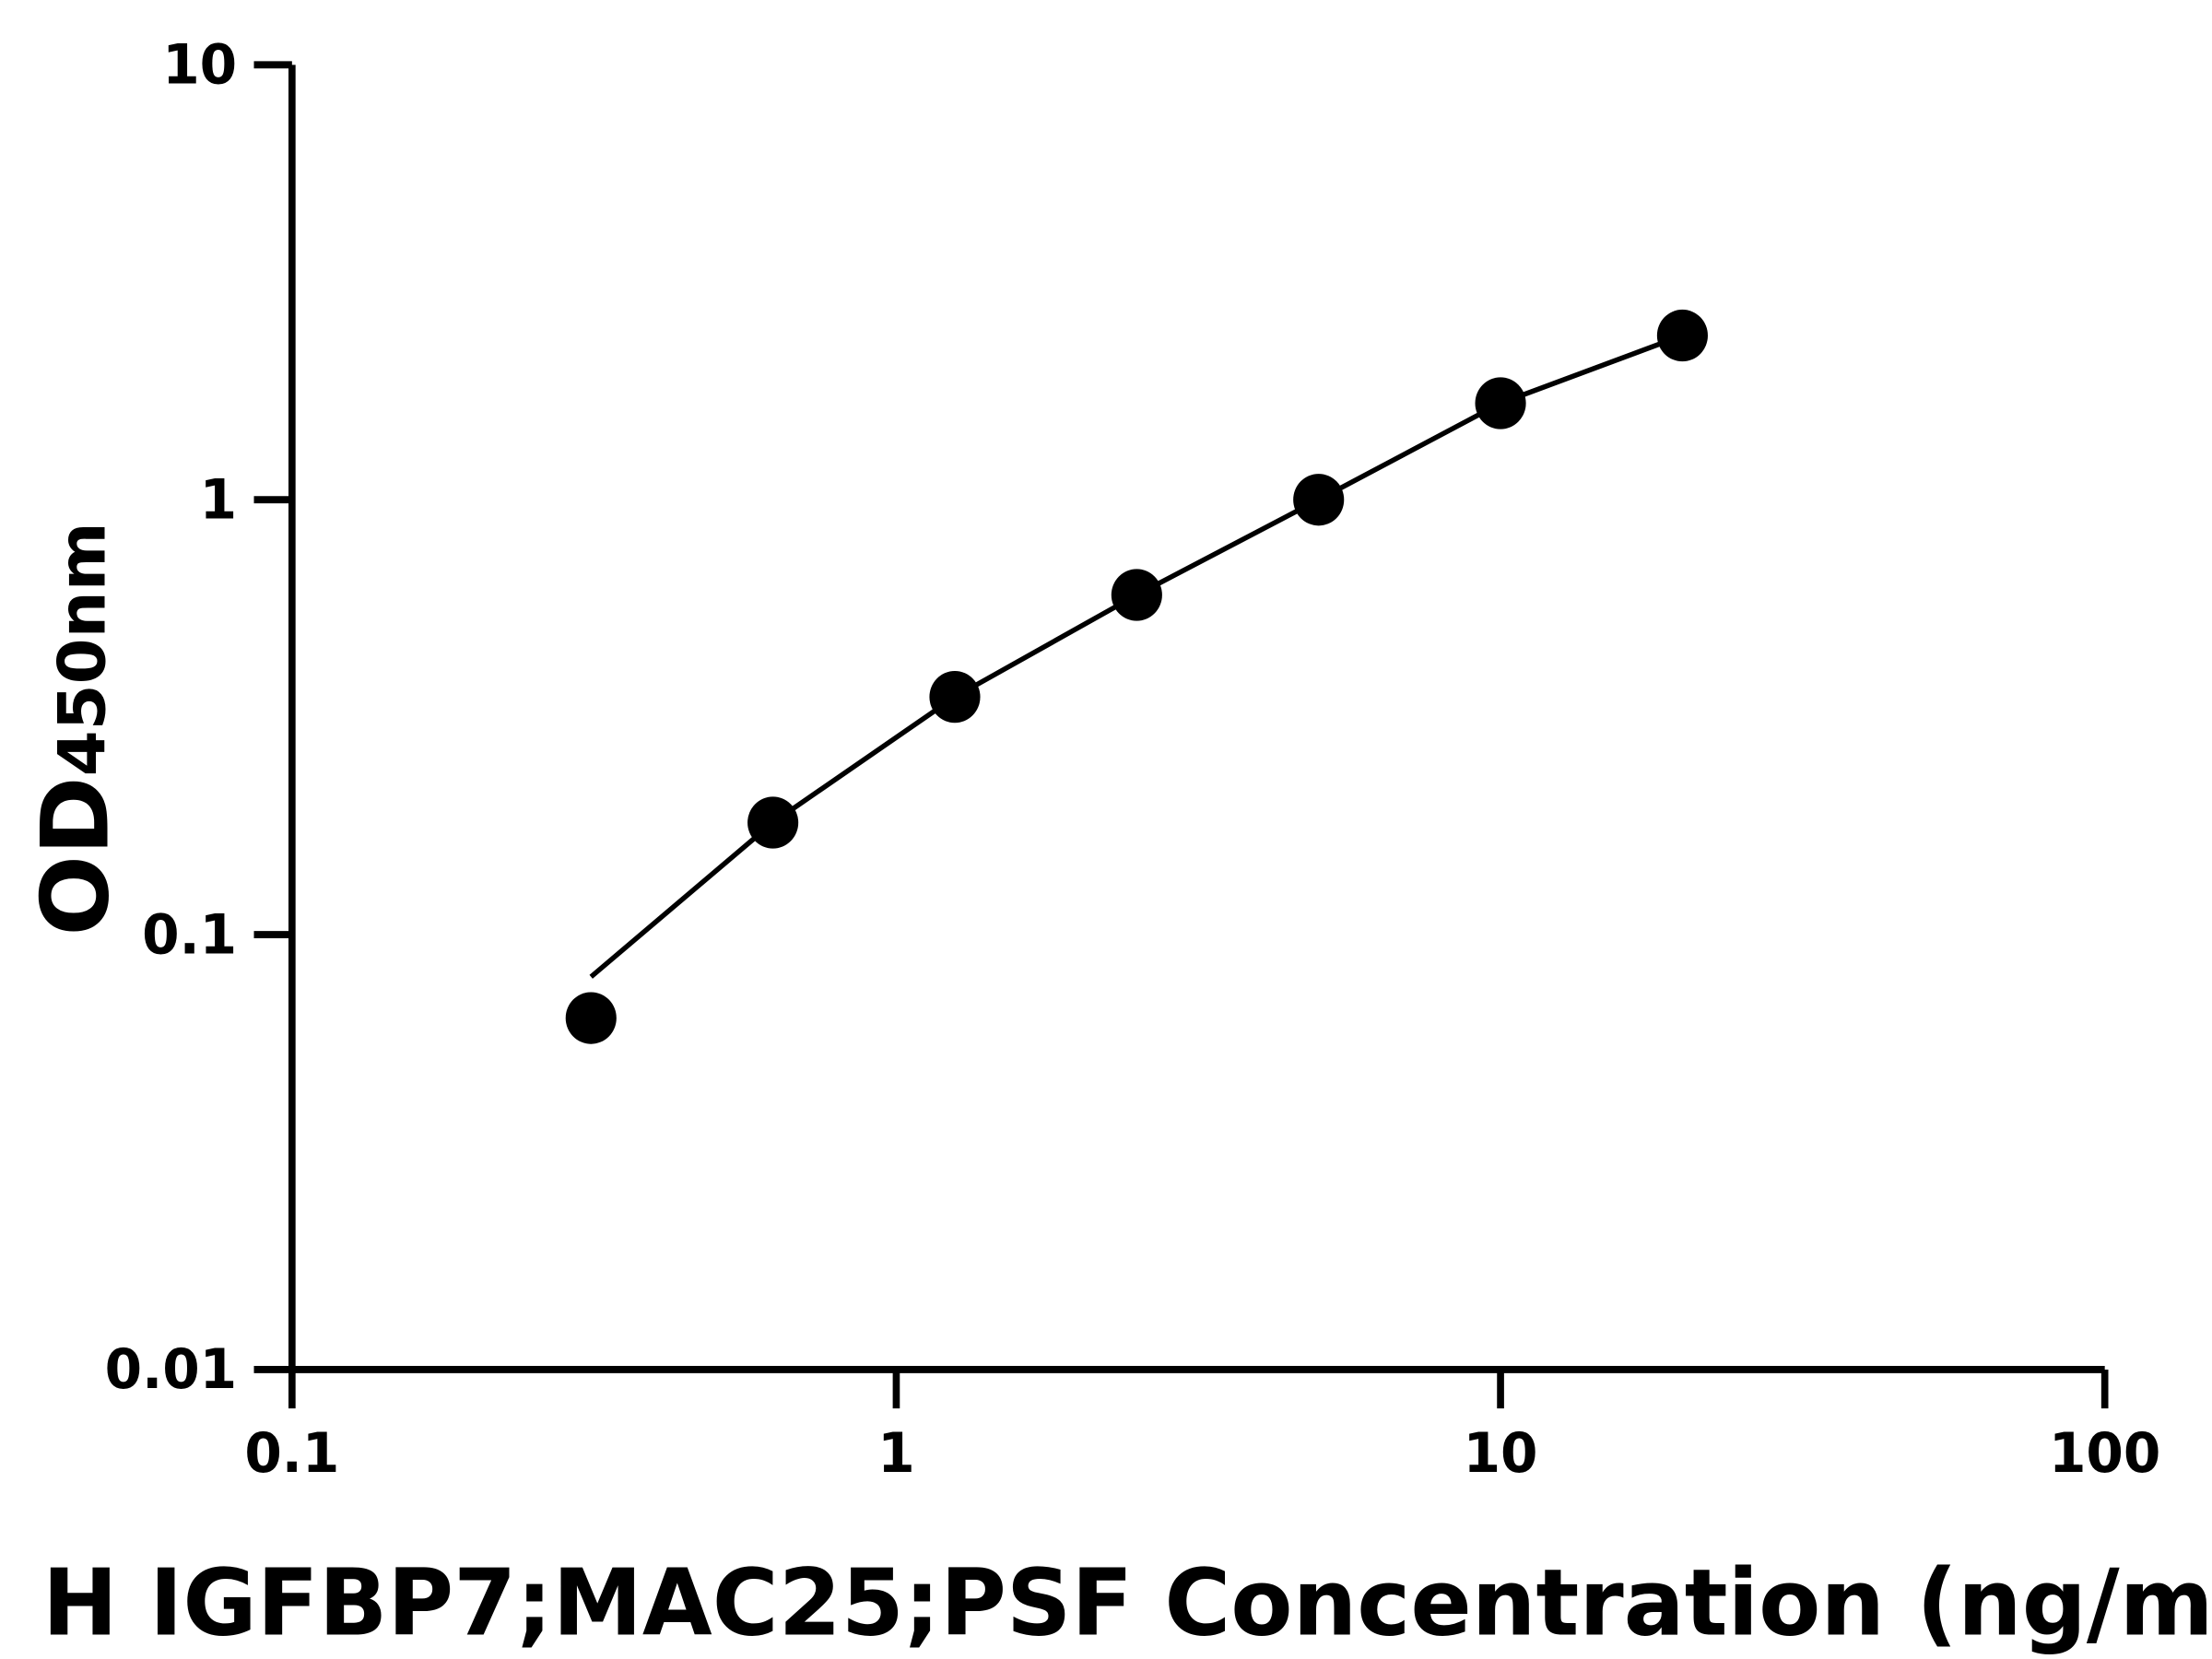 This screenshot has height=1659, width=2212. What do you see at coordinates (291, 1452) in the screenshot?
I see `x-tick-label: 0.1` at bounding box center [291, 1452].